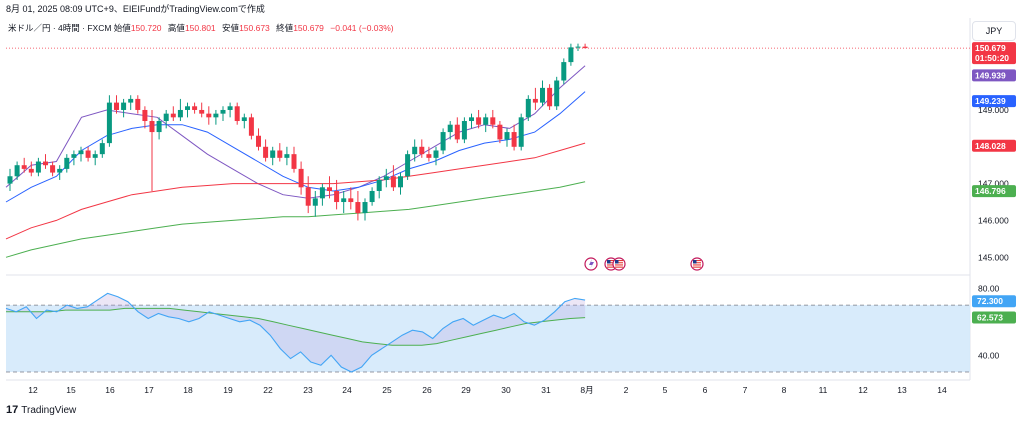  I want to click on time-tick-label: 12, so click(33, 390).